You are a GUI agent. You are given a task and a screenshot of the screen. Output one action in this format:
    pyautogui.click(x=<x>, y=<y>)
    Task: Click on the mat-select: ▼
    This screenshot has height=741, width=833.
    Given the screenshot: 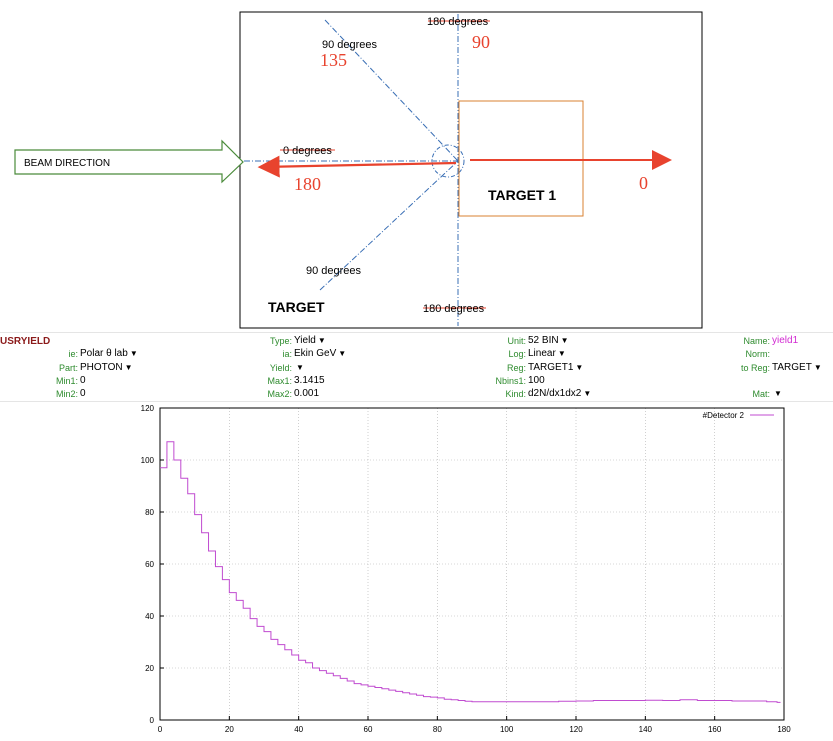 What is the action you would take?
    pyautogui.click(x=777, y=393)
    